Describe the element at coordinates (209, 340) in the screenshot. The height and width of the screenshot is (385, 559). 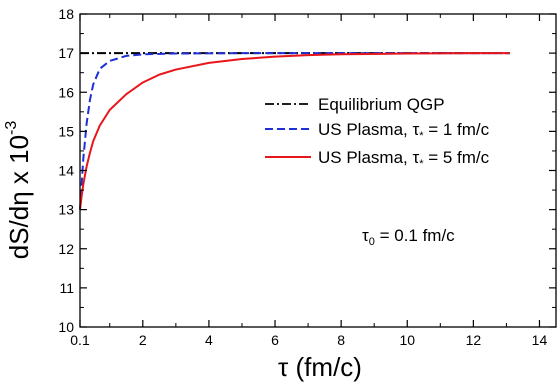
I see `x-tick-label-2: 4` at that location.